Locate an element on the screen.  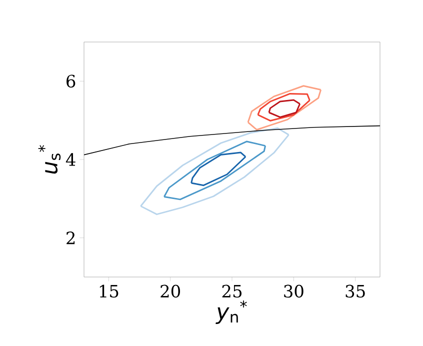
x-tick-label: 25 is located at coordinates (232, 291).